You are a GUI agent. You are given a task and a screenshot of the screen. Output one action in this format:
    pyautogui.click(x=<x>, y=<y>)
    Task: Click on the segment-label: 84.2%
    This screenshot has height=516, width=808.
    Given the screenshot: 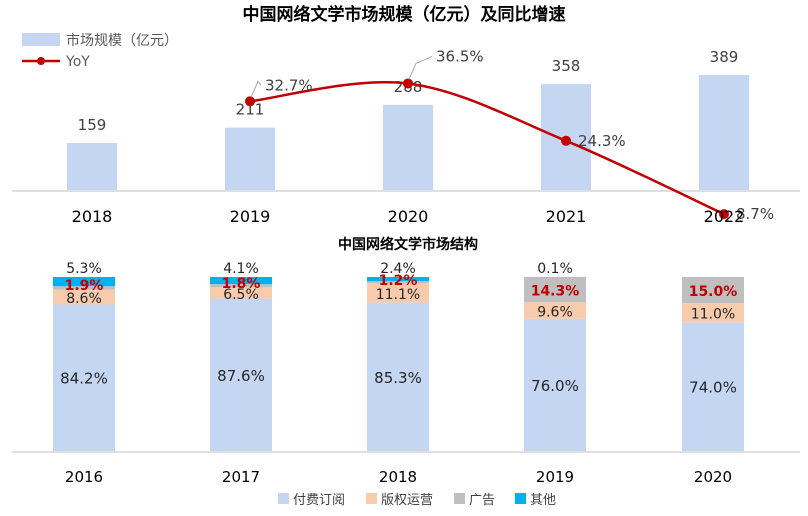 What is the action you would take?
    pyautogui.click(x=84, y=379)
    